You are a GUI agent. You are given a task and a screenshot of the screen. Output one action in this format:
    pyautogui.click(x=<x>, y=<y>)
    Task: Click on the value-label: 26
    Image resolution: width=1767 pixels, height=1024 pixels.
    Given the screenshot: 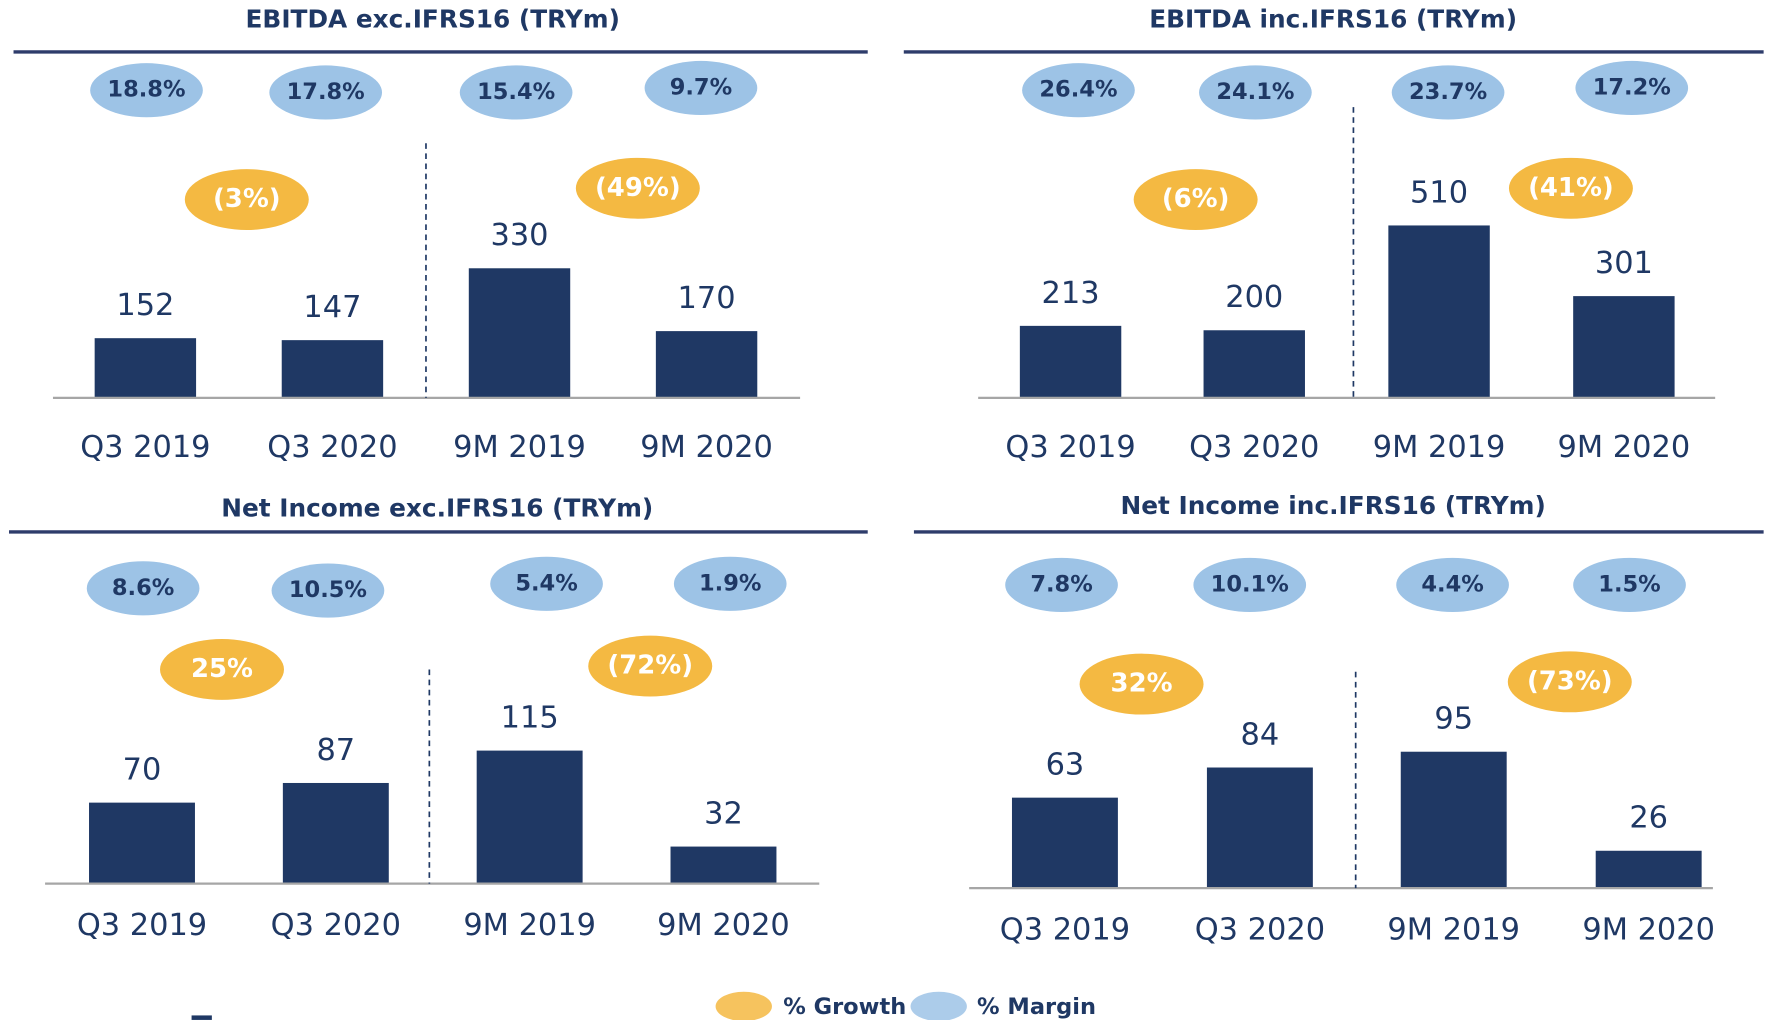 What is the action you would take?
    pyautogui.click(x=1648, y=818)
    